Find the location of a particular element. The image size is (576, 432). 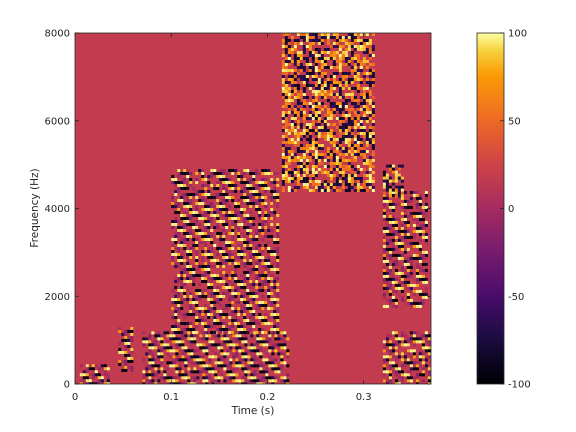

y-tick-label: 8000 is located at coordinates (57, 34).